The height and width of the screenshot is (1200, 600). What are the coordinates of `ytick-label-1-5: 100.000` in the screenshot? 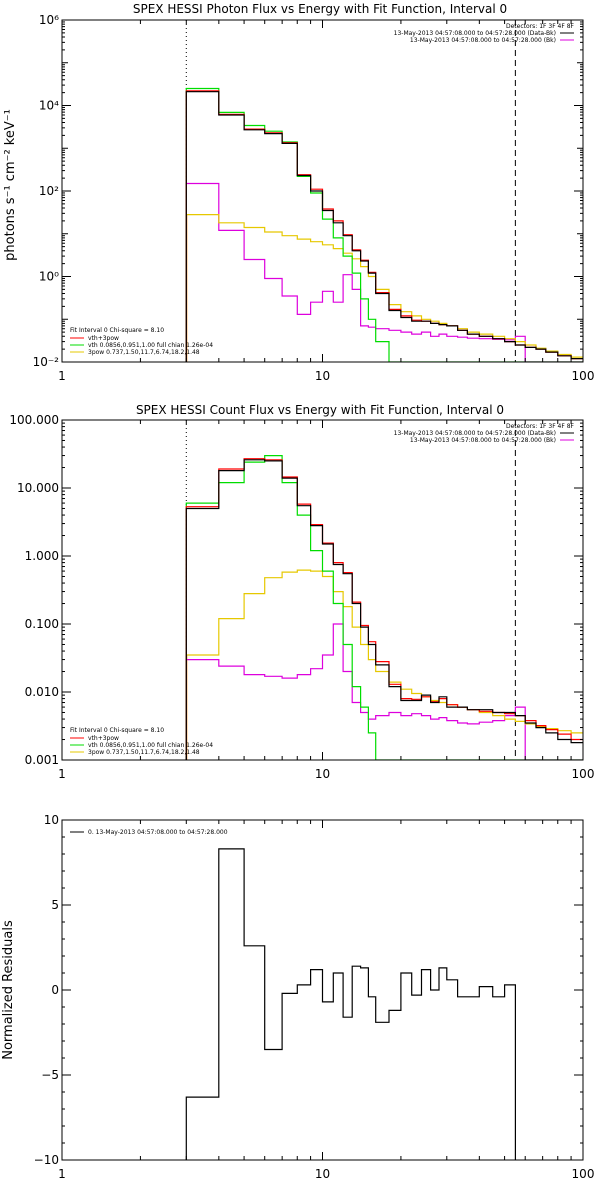 It's located at (34, 420).